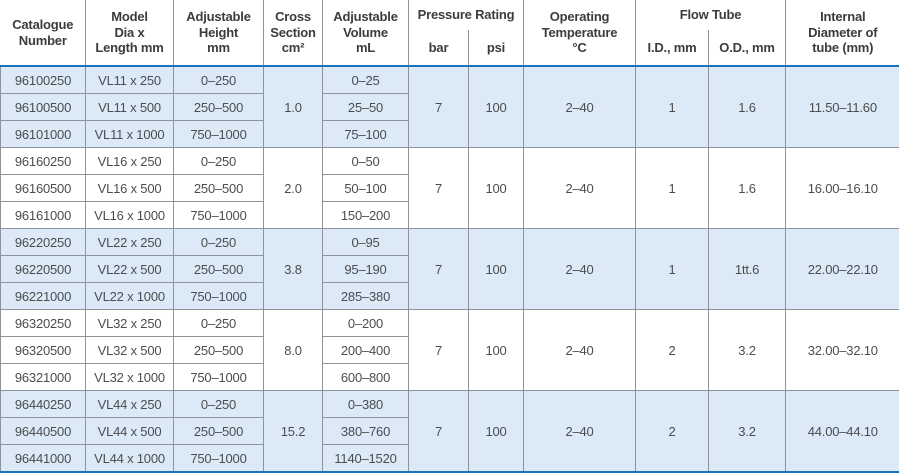 The image size is (899, 473). What do you see at coordinates (747, 432) in the screenshot?
I see `od-cell: 3.2` at bounding box center [747, 432].